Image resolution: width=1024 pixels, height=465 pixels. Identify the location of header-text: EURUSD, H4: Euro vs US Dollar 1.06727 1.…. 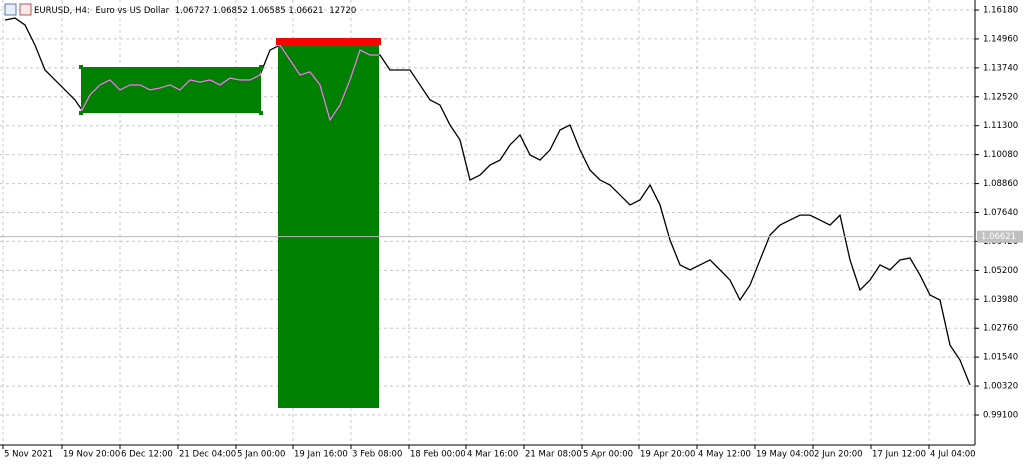
(195, 11).